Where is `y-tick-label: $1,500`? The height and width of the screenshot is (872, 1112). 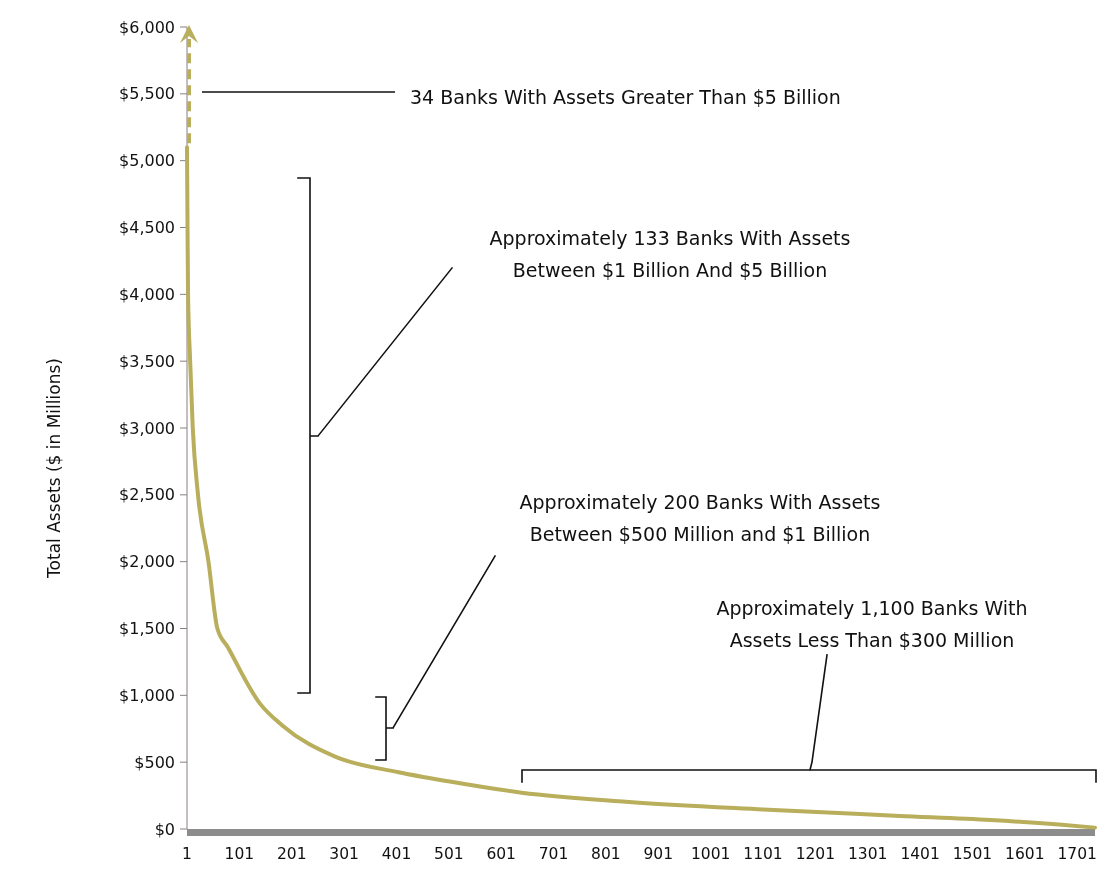
y-tick-label: $1,500 is located at coordinates (147, 629).